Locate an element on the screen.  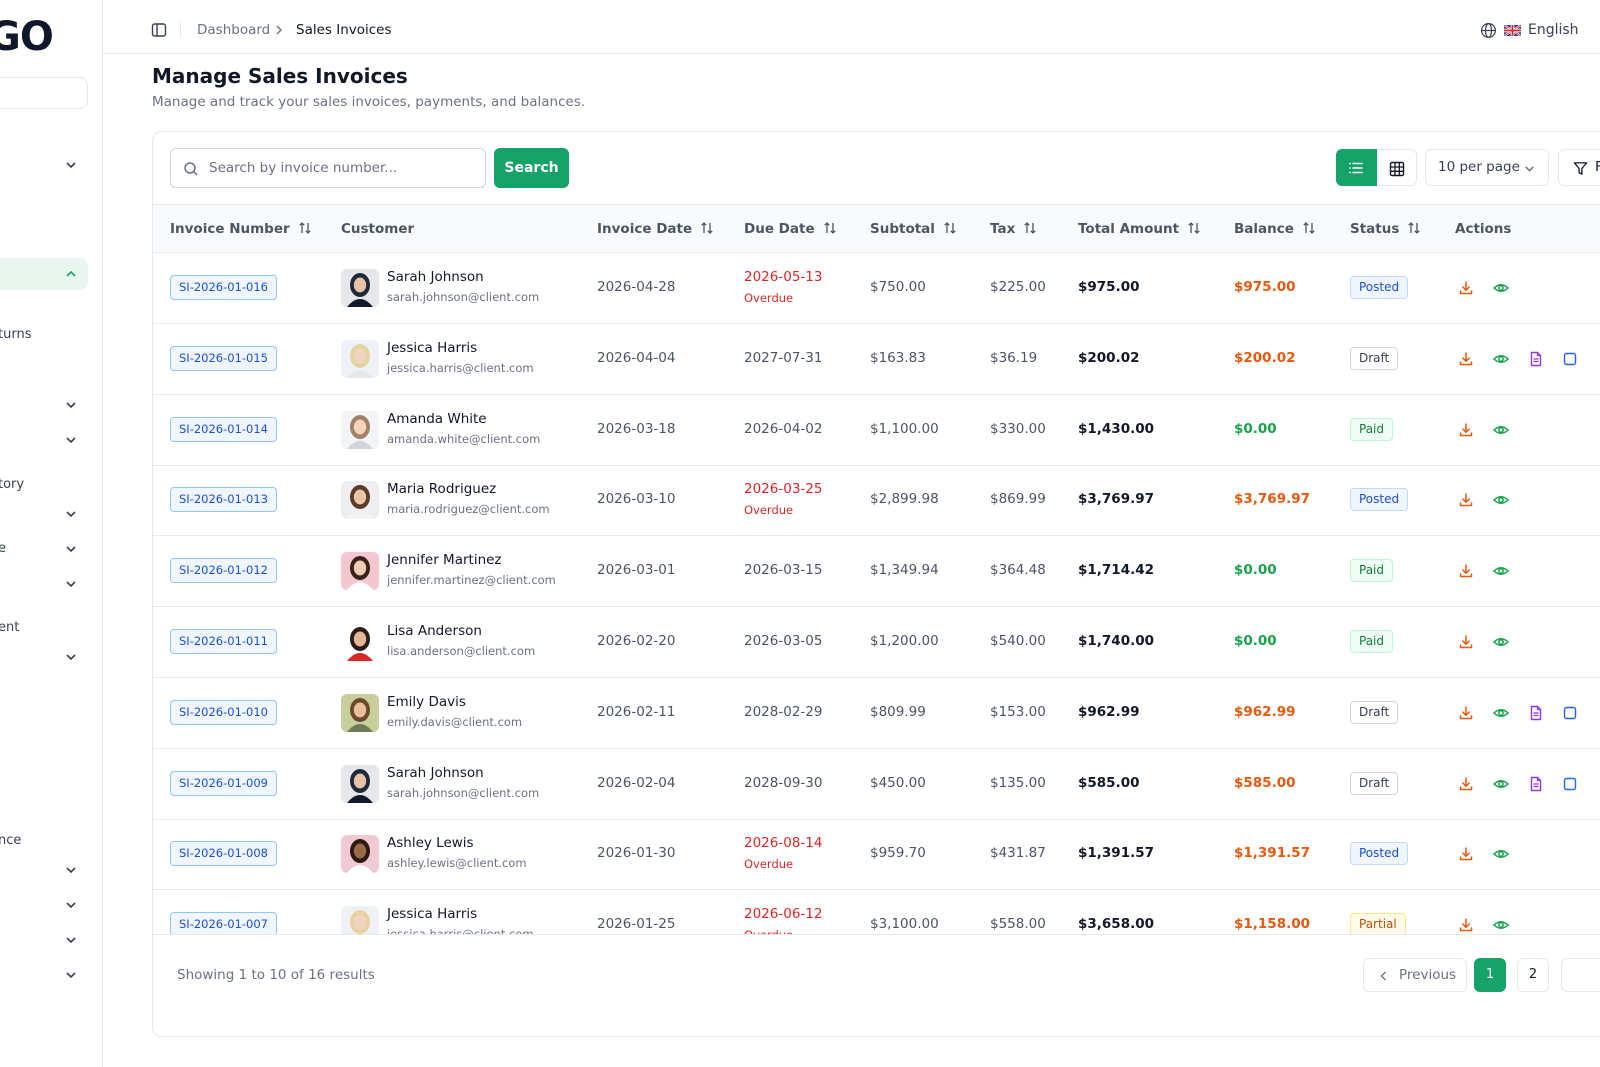
invoice-number-link: SI-2026-01-013 is located at coordinates (223, 500).